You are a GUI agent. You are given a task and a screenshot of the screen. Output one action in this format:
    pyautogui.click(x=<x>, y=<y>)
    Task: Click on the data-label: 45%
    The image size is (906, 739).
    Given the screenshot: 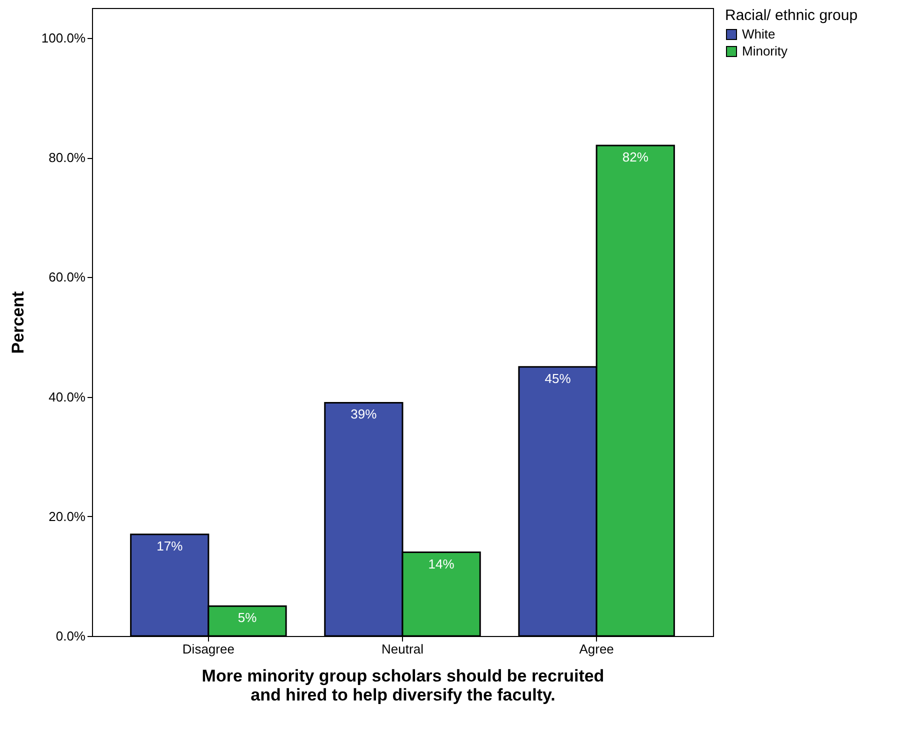 What is the action you would take?
    pyautogui.click(x=558, y=378)
    